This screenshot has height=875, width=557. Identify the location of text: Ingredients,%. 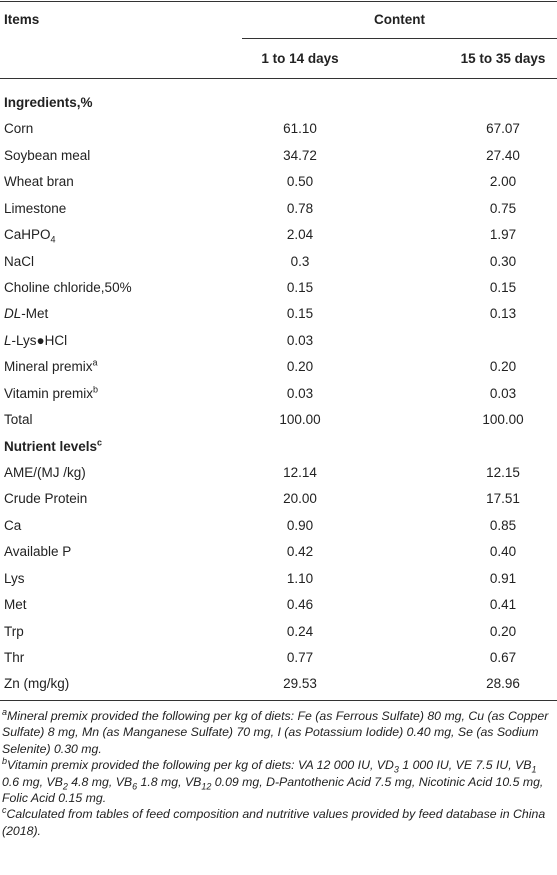
(48, 102).